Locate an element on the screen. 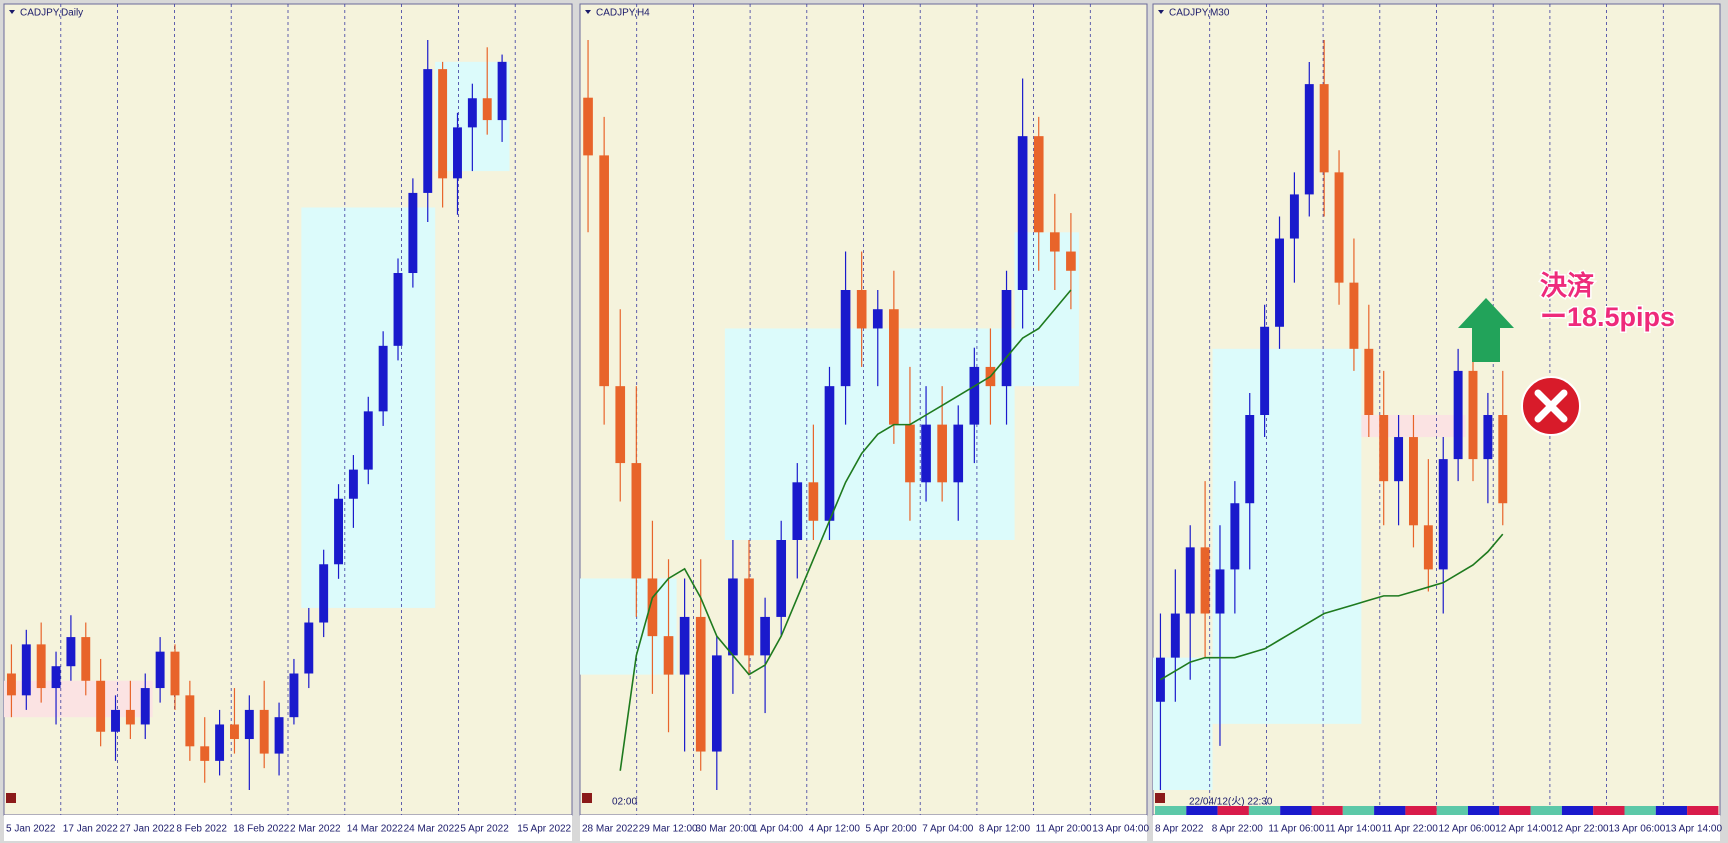 Image resolution: width=1728 pixels, height=843 pixels. x-tick-label: 7 Apr 04:00 is located at coordinates (948, 829).